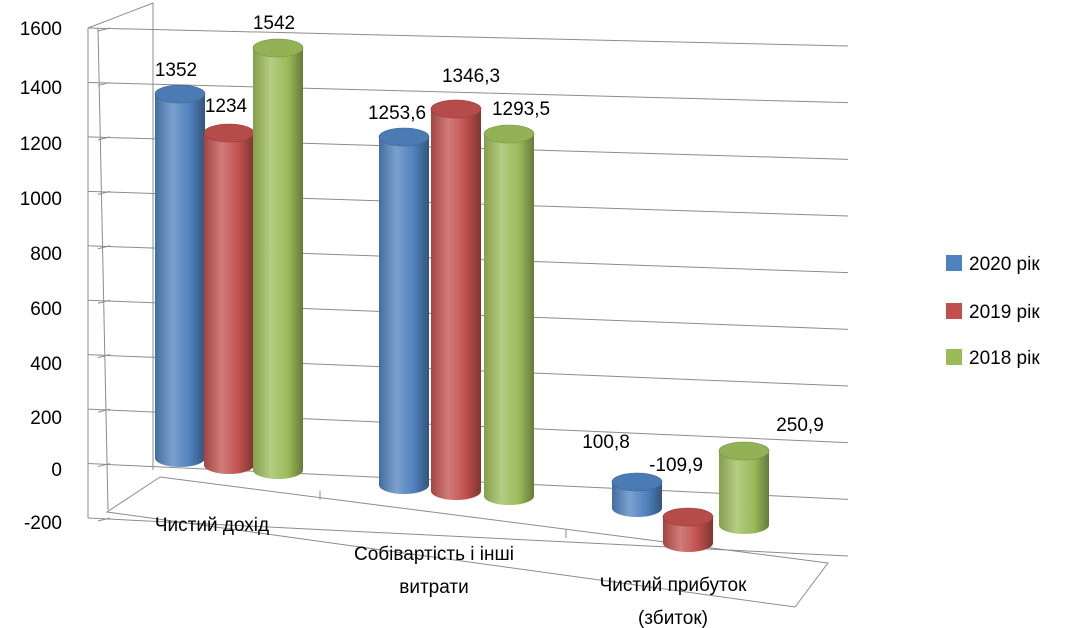 This screenshot has width=1067, height=628. I want to click on legend-item: 2018 рік, so click(993, 358).